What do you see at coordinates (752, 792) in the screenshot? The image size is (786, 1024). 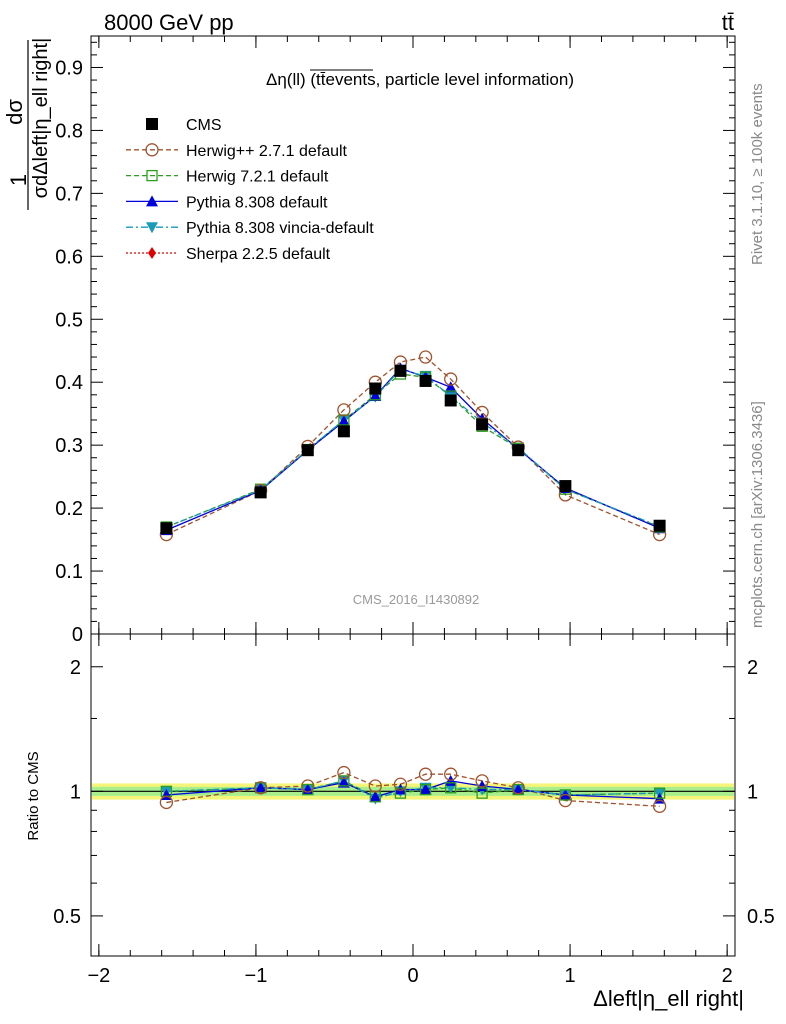 I see `ratio-y-tick-label-right: 1` at bounding box center [752, 792].